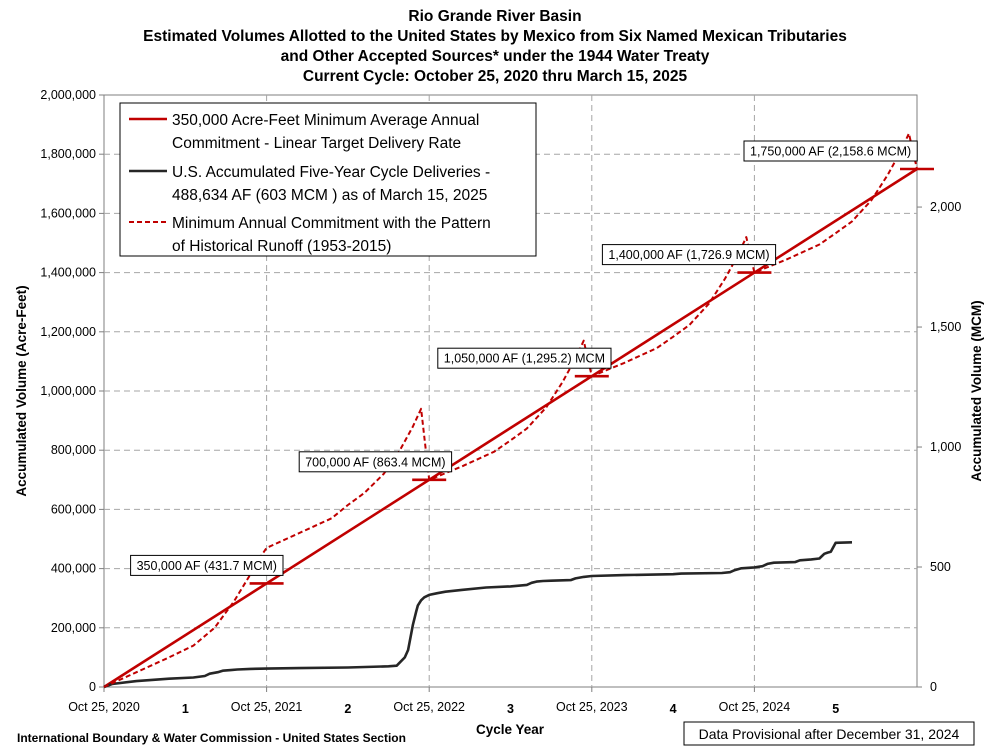 This screenshot has width=990, height=751. What do you see at coordinates (281, 246) in the screenshot?
I see `legend-label-historical-2: of Historical Runoff (1953-2015)` at bounding box center [281, 246].